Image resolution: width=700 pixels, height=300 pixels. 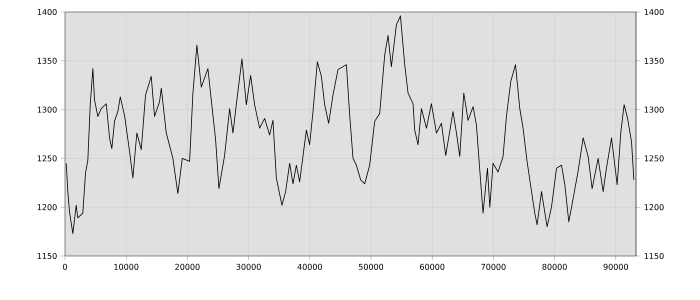 What do you see at coordinates (654, 158) in the screenshot?
I see `y2-tick-label: 1250` at bounding box center [654, 158].